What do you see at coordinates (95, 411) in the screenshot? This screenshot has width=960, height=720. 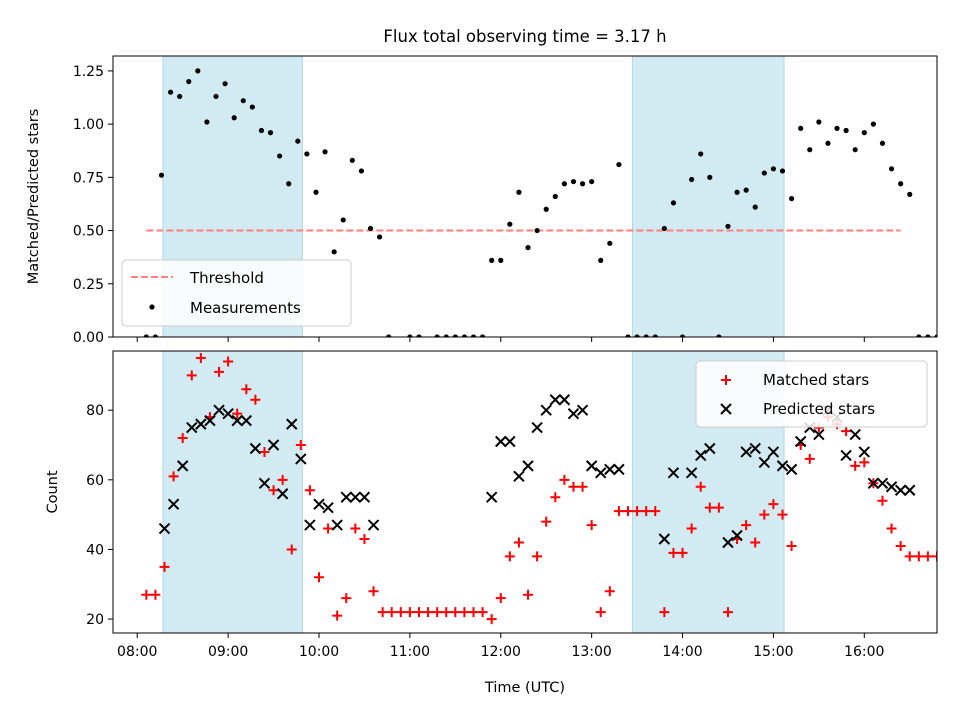 I see `y-tick-label: 80` at bounding box center [95, 411].